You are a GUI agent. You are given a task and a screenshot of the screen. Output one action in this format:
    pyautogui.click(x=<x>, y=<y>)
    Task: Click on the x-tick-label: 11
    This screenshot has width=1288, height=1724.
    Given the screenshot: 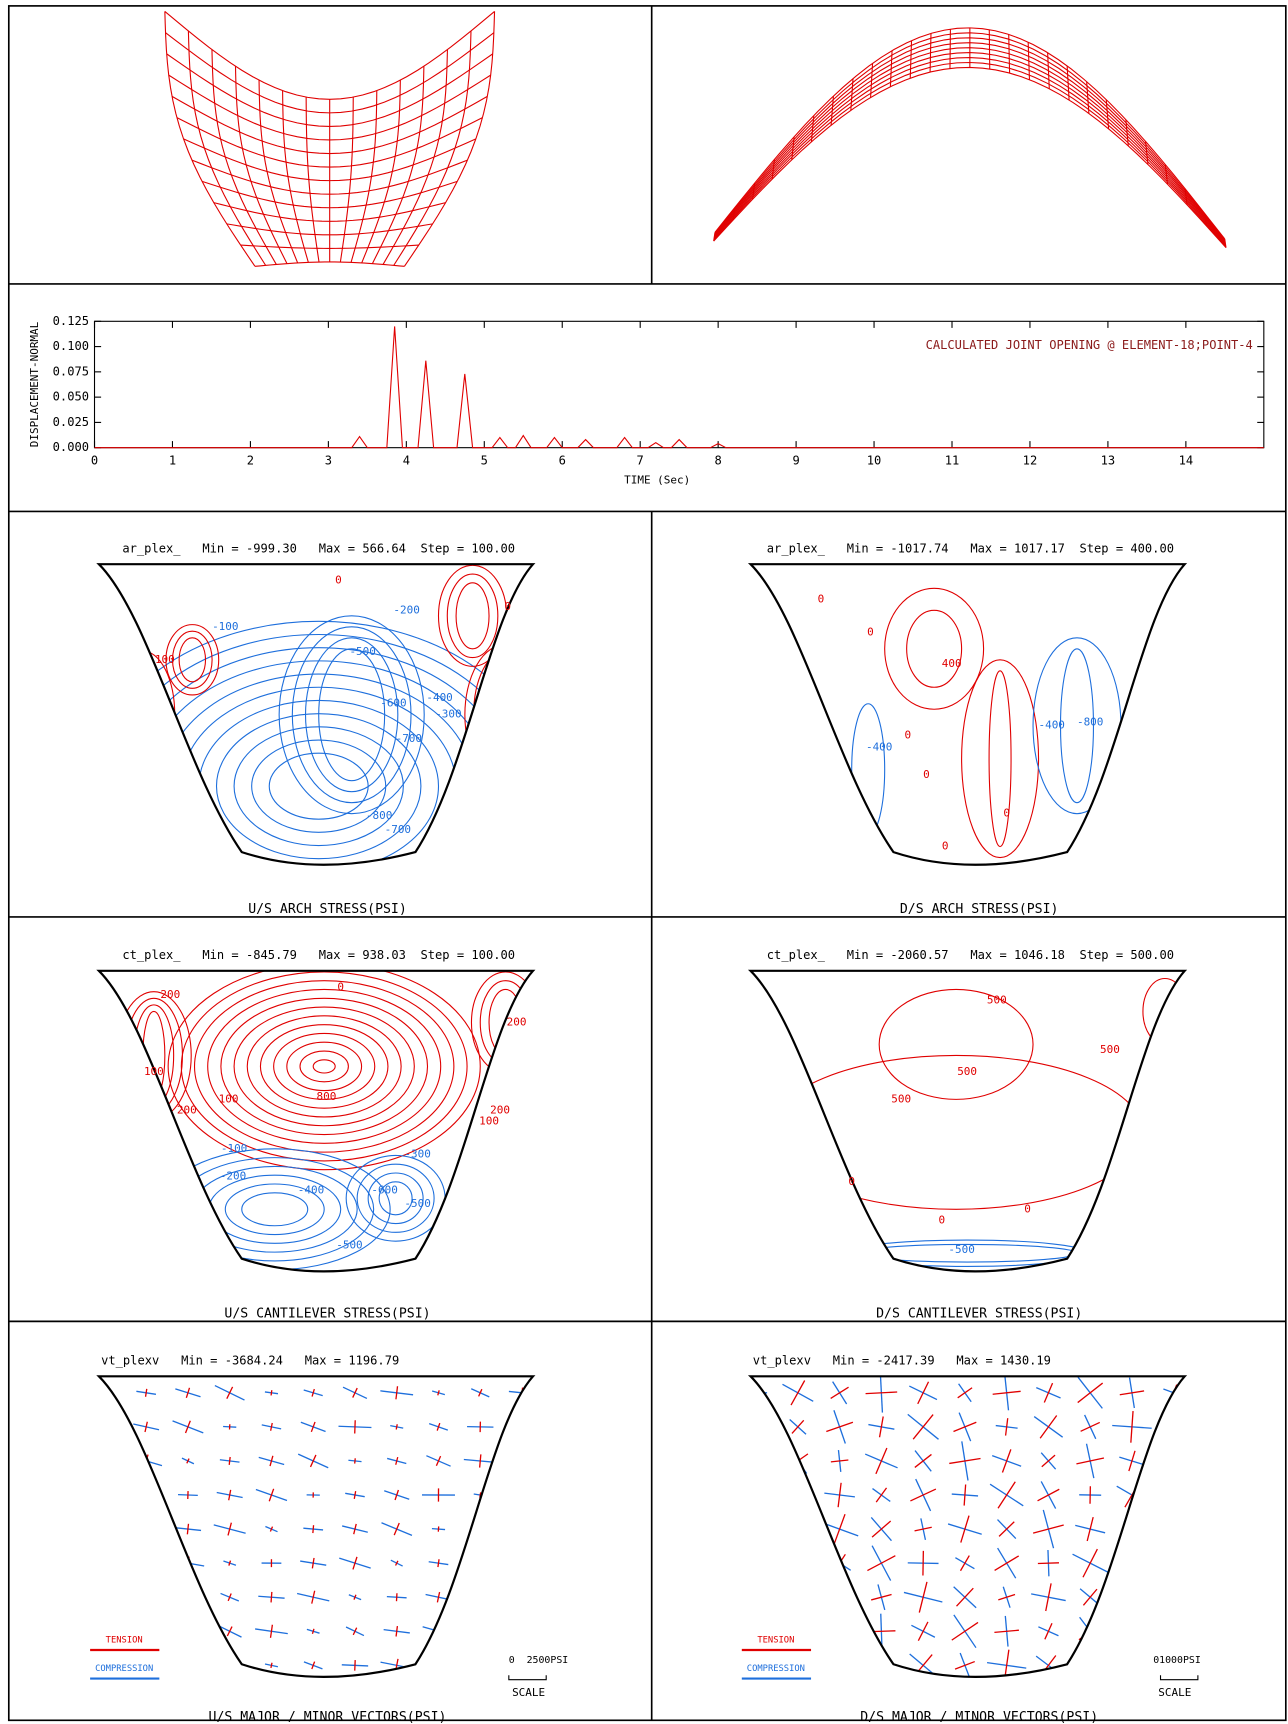 What is the action you would take?
    pyautogui.click(x=952, y=460)
    